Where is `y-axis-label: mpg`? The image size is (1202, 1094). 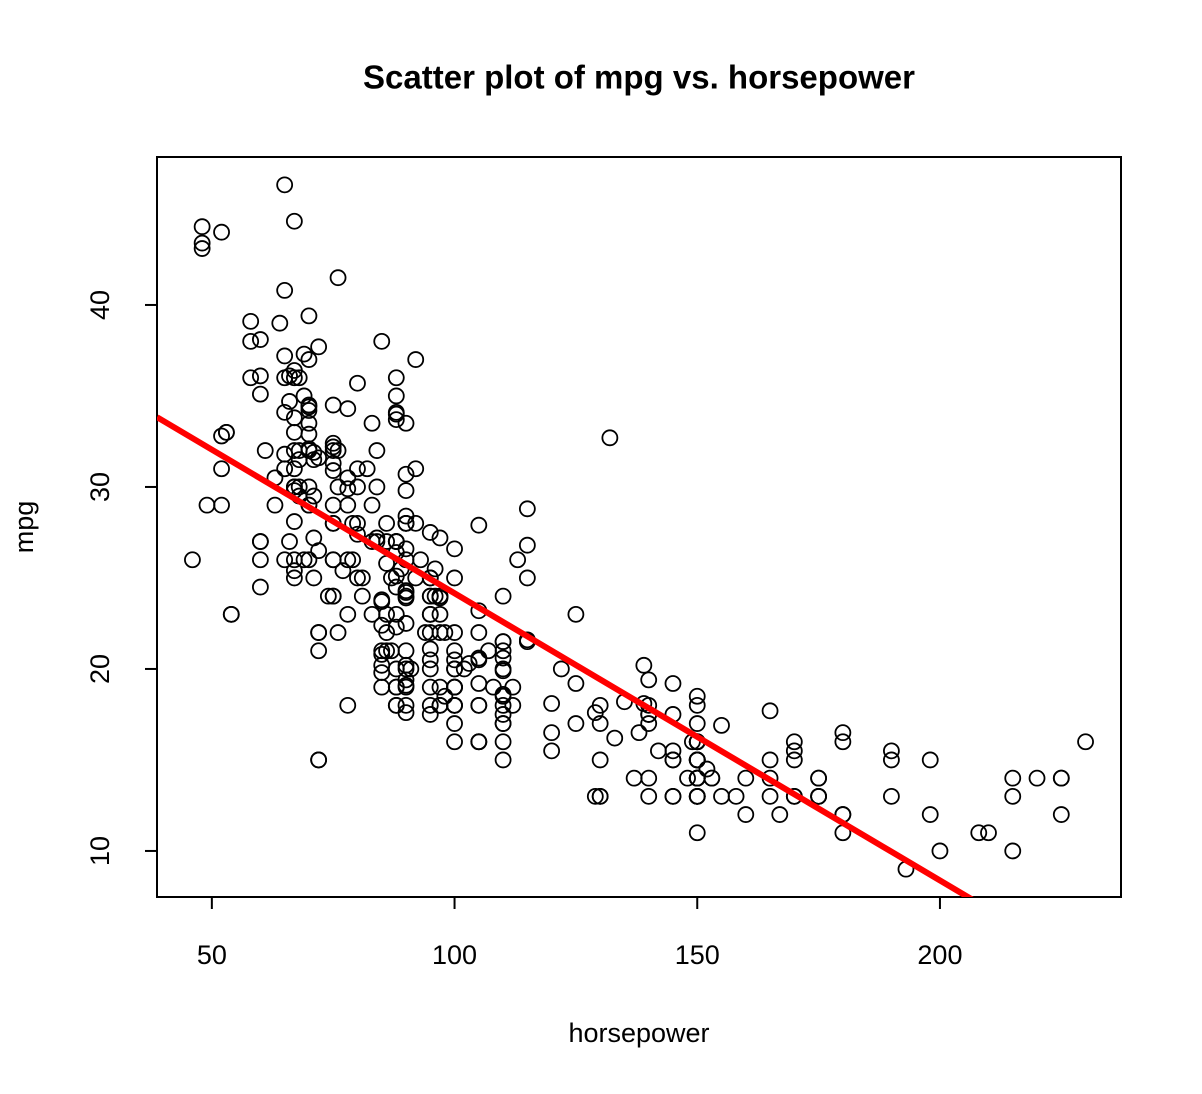 y-axis-label: mpg is located at coordinates (24, 527).